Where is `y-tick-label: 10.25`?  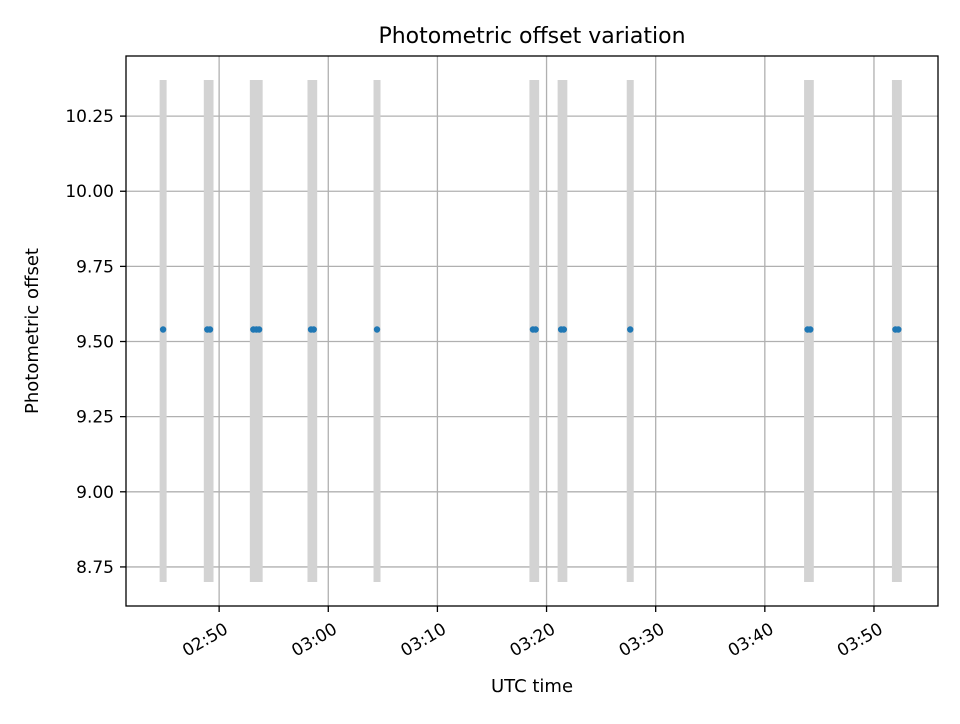 y-tick-label: 10.25 is located at coordinates (89, 117).